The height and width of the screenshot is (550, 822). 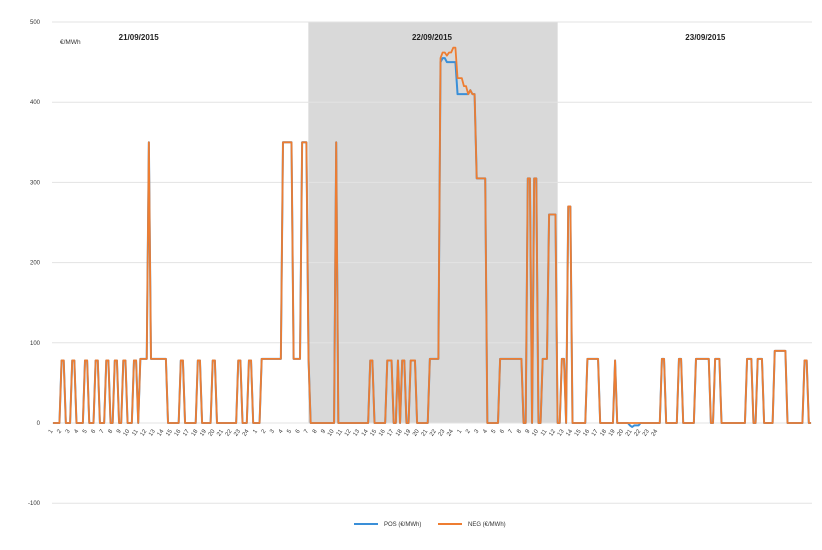 I want to click on legend-label: NEG (€/MWh), so click(x=487, y=525).